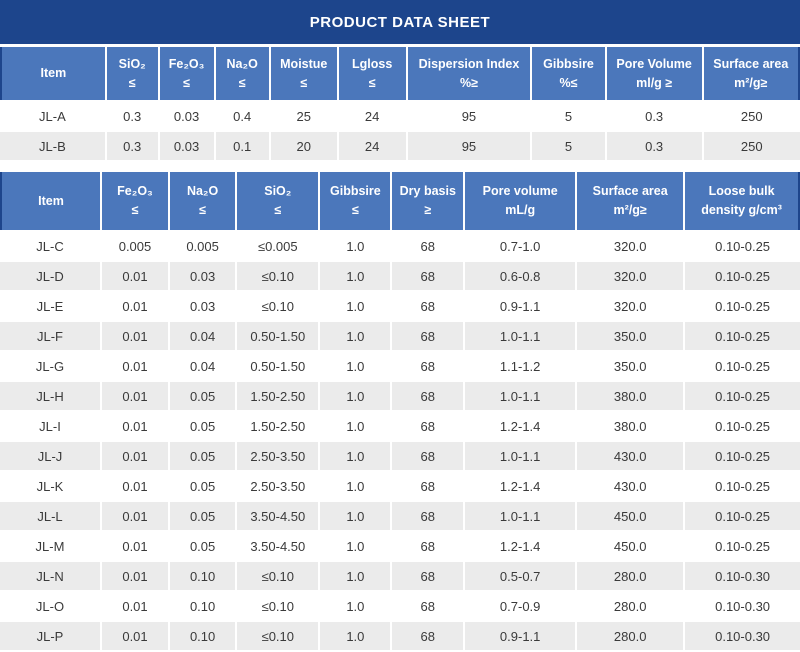  I want to click on value-cell: 0.005, so click(134, 245).